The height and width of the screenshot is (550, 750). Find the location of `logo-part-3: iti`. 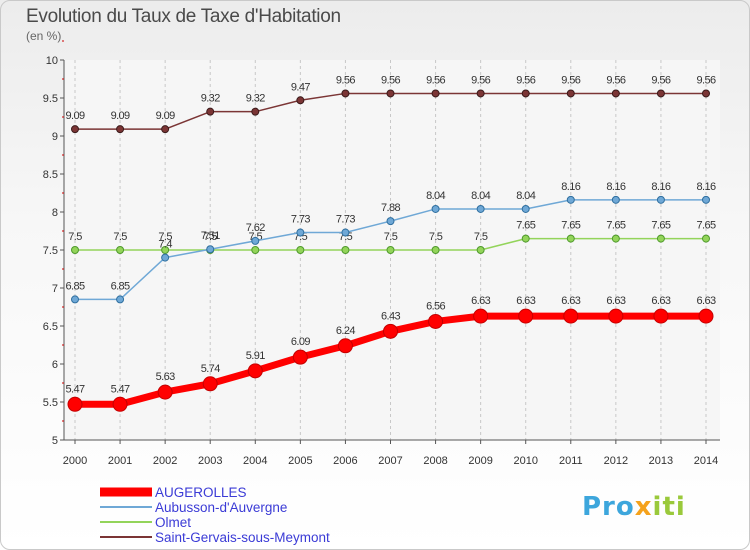

logo-part-3: iti is located at coordinates (669, 507).